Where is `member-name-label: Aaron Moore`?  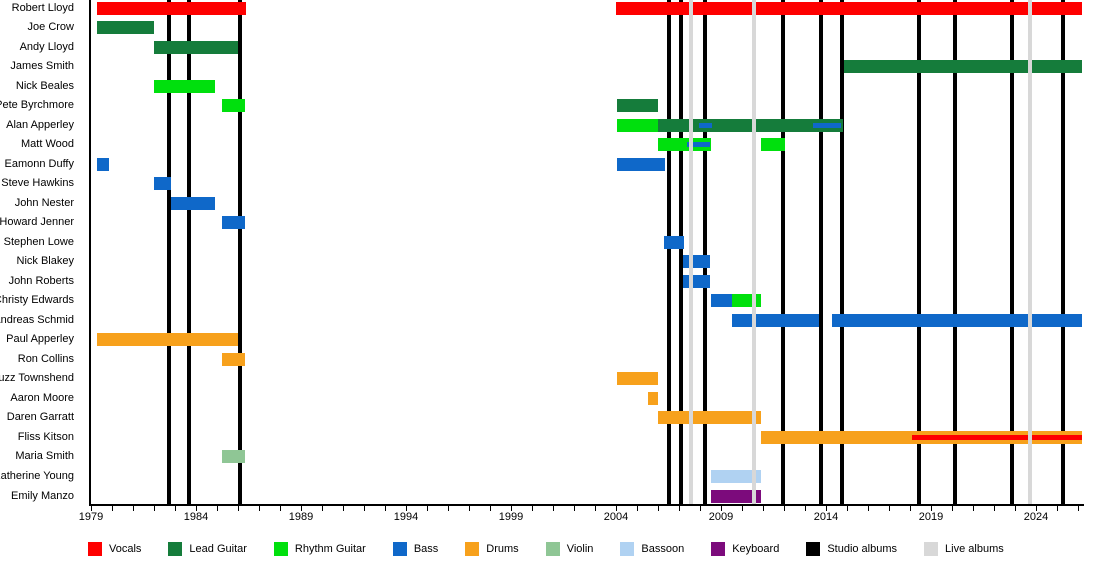 member-name-label: Aaron Moore is located at coordinates (42, 397).